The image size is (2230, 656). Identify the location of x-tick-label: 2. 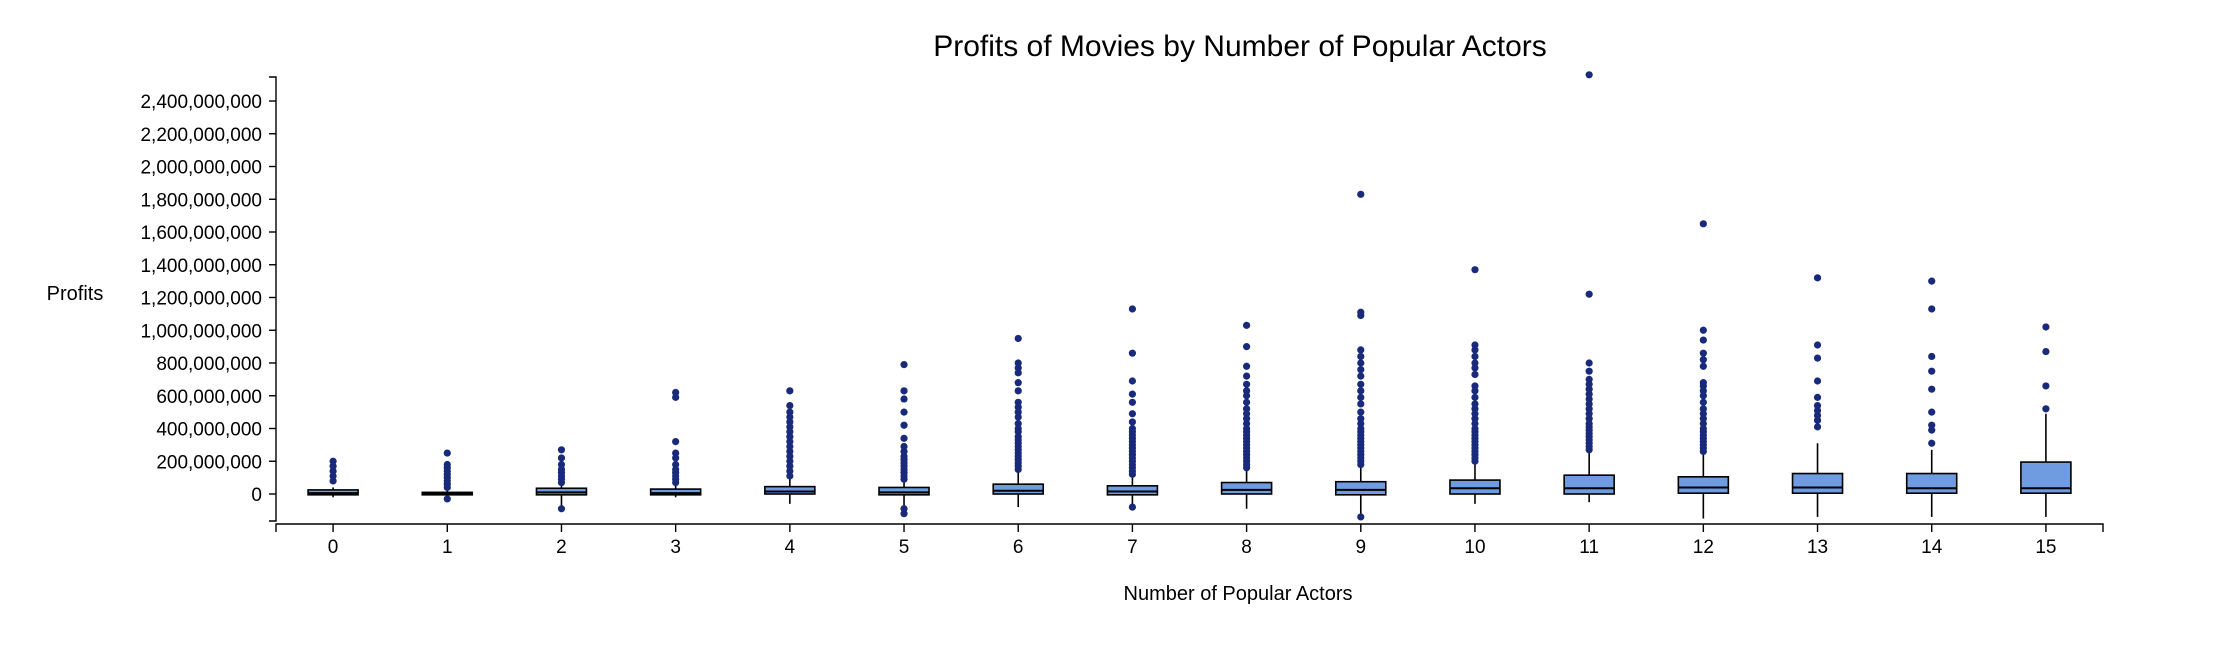
(561, 547).